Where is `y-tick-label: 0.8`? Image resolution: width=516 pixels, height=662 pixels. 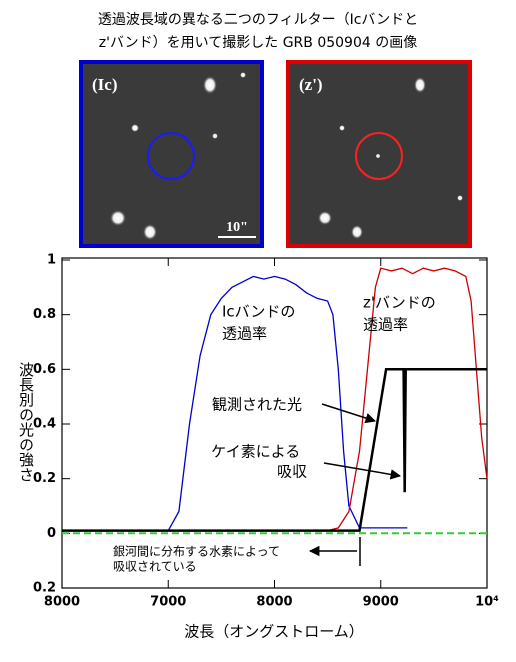 y-tick-label: 0.8 is located at coordinates (44, 314).